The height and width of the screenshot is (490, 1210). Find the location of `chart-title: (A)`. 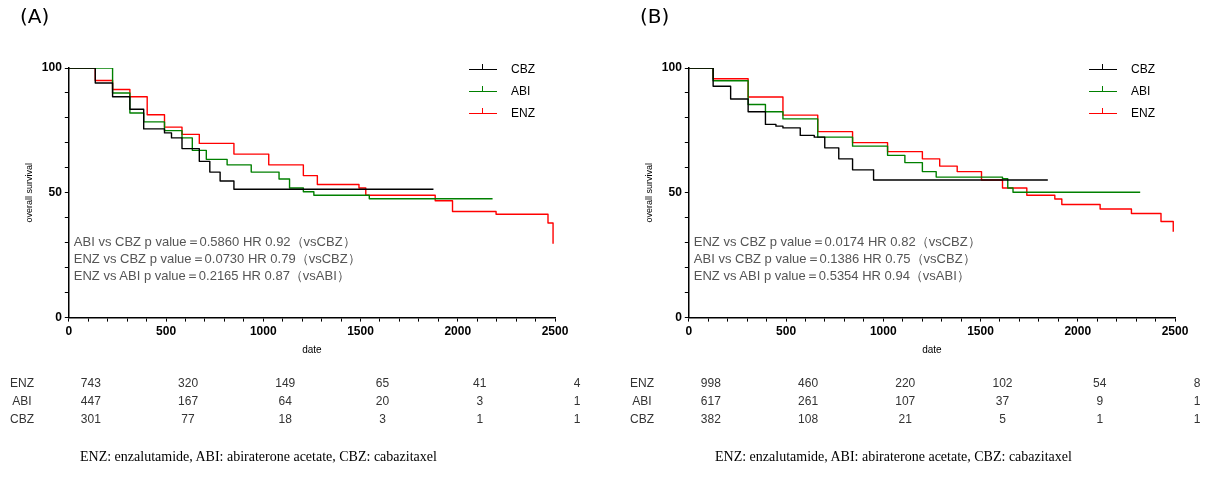

chart-title: (A) is located at coordinates (35, 16).